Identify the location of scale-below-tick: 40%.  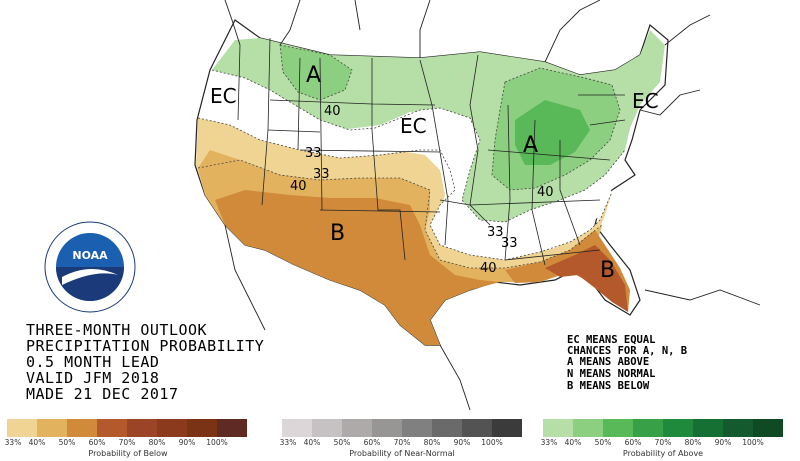
(37, 442).